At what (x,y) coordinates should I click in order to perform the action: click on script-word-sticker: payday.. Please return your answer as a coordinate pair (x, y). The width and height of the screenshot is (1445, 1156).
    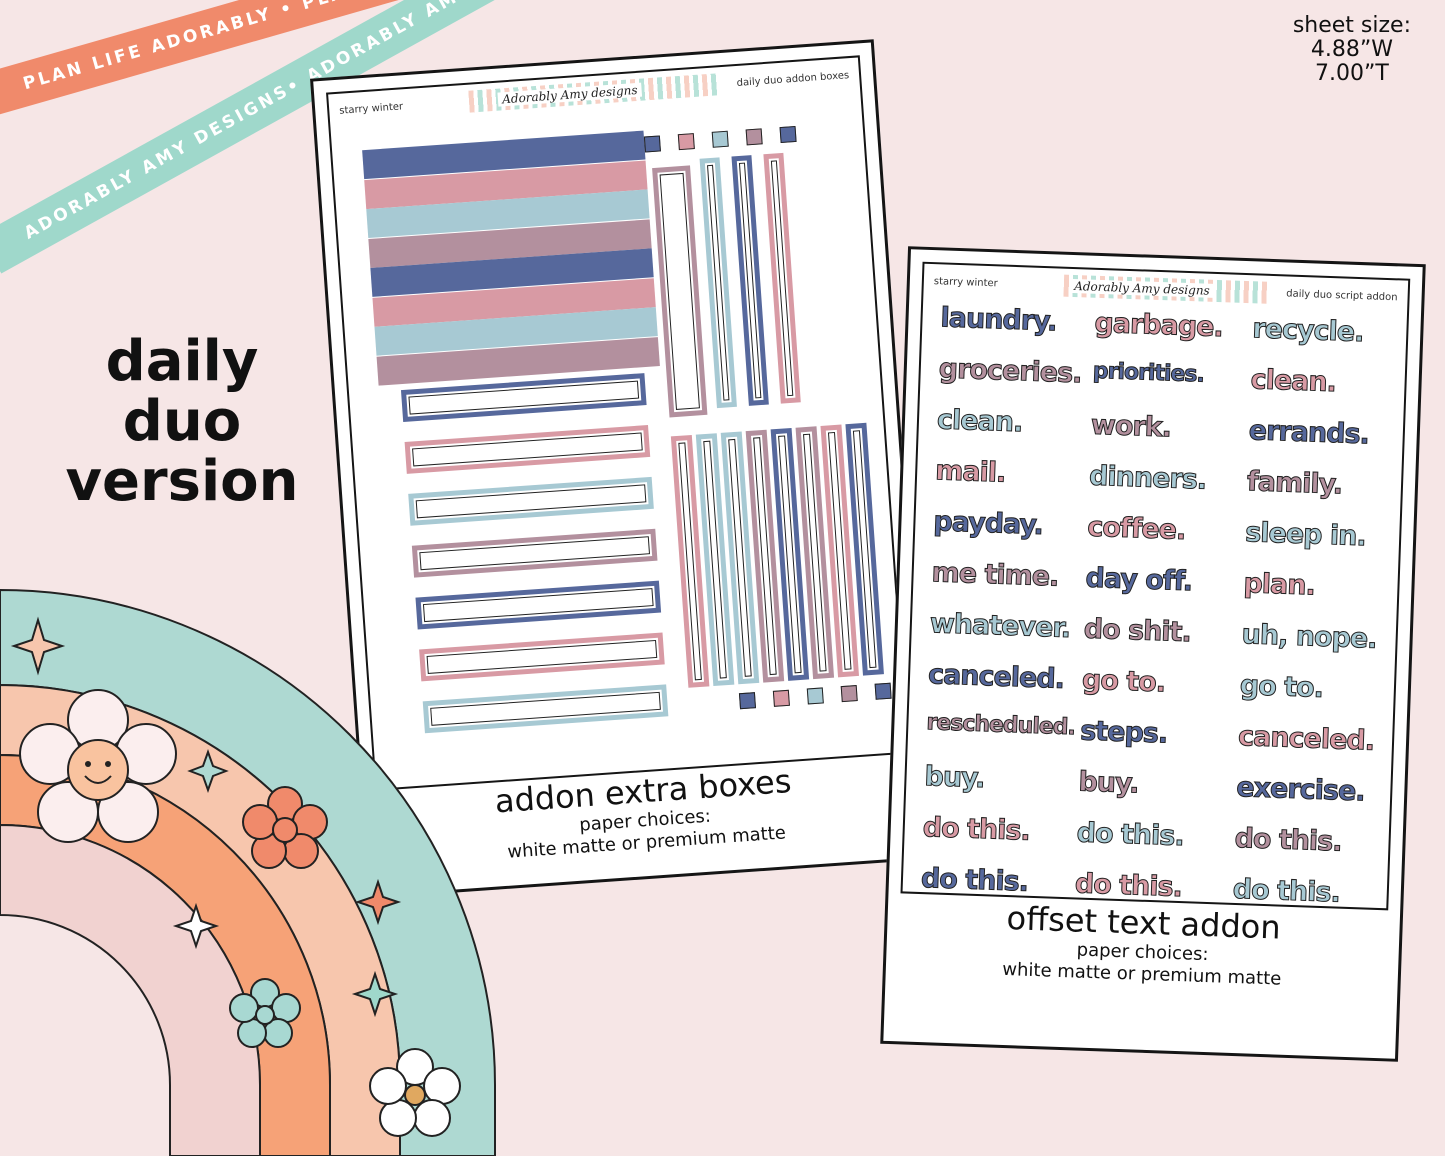
    Looking at the image, I should click on (988, 524).